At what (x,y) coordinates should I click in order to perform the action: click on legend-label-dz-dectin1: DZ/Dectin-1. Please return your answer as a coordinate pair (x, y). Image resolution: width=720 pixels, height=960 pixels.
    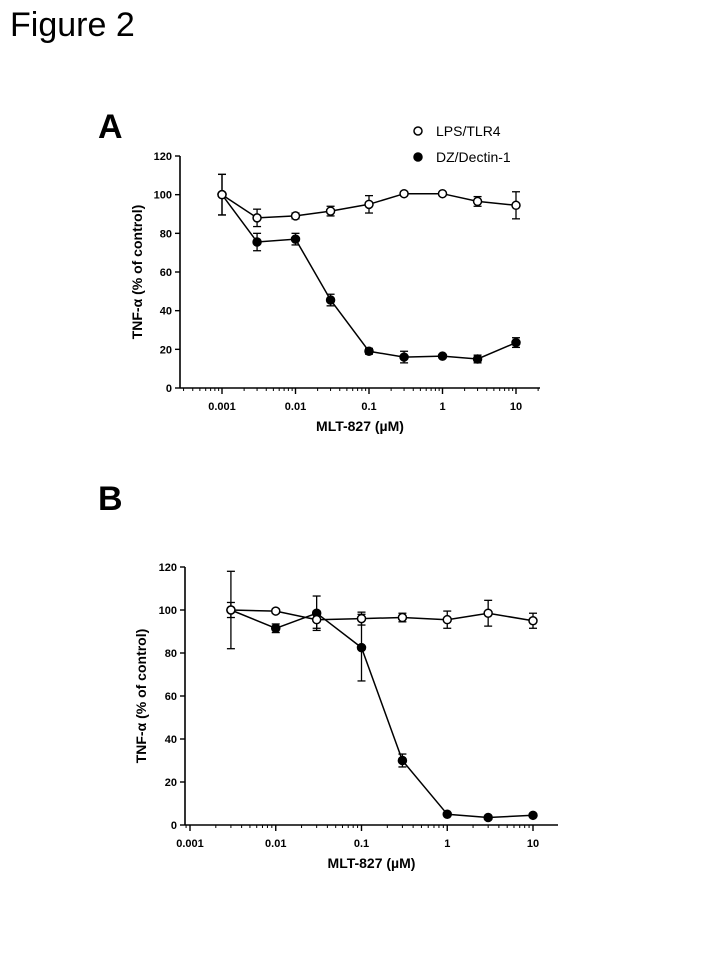
    Looking at the image, I should click on (473, 157).